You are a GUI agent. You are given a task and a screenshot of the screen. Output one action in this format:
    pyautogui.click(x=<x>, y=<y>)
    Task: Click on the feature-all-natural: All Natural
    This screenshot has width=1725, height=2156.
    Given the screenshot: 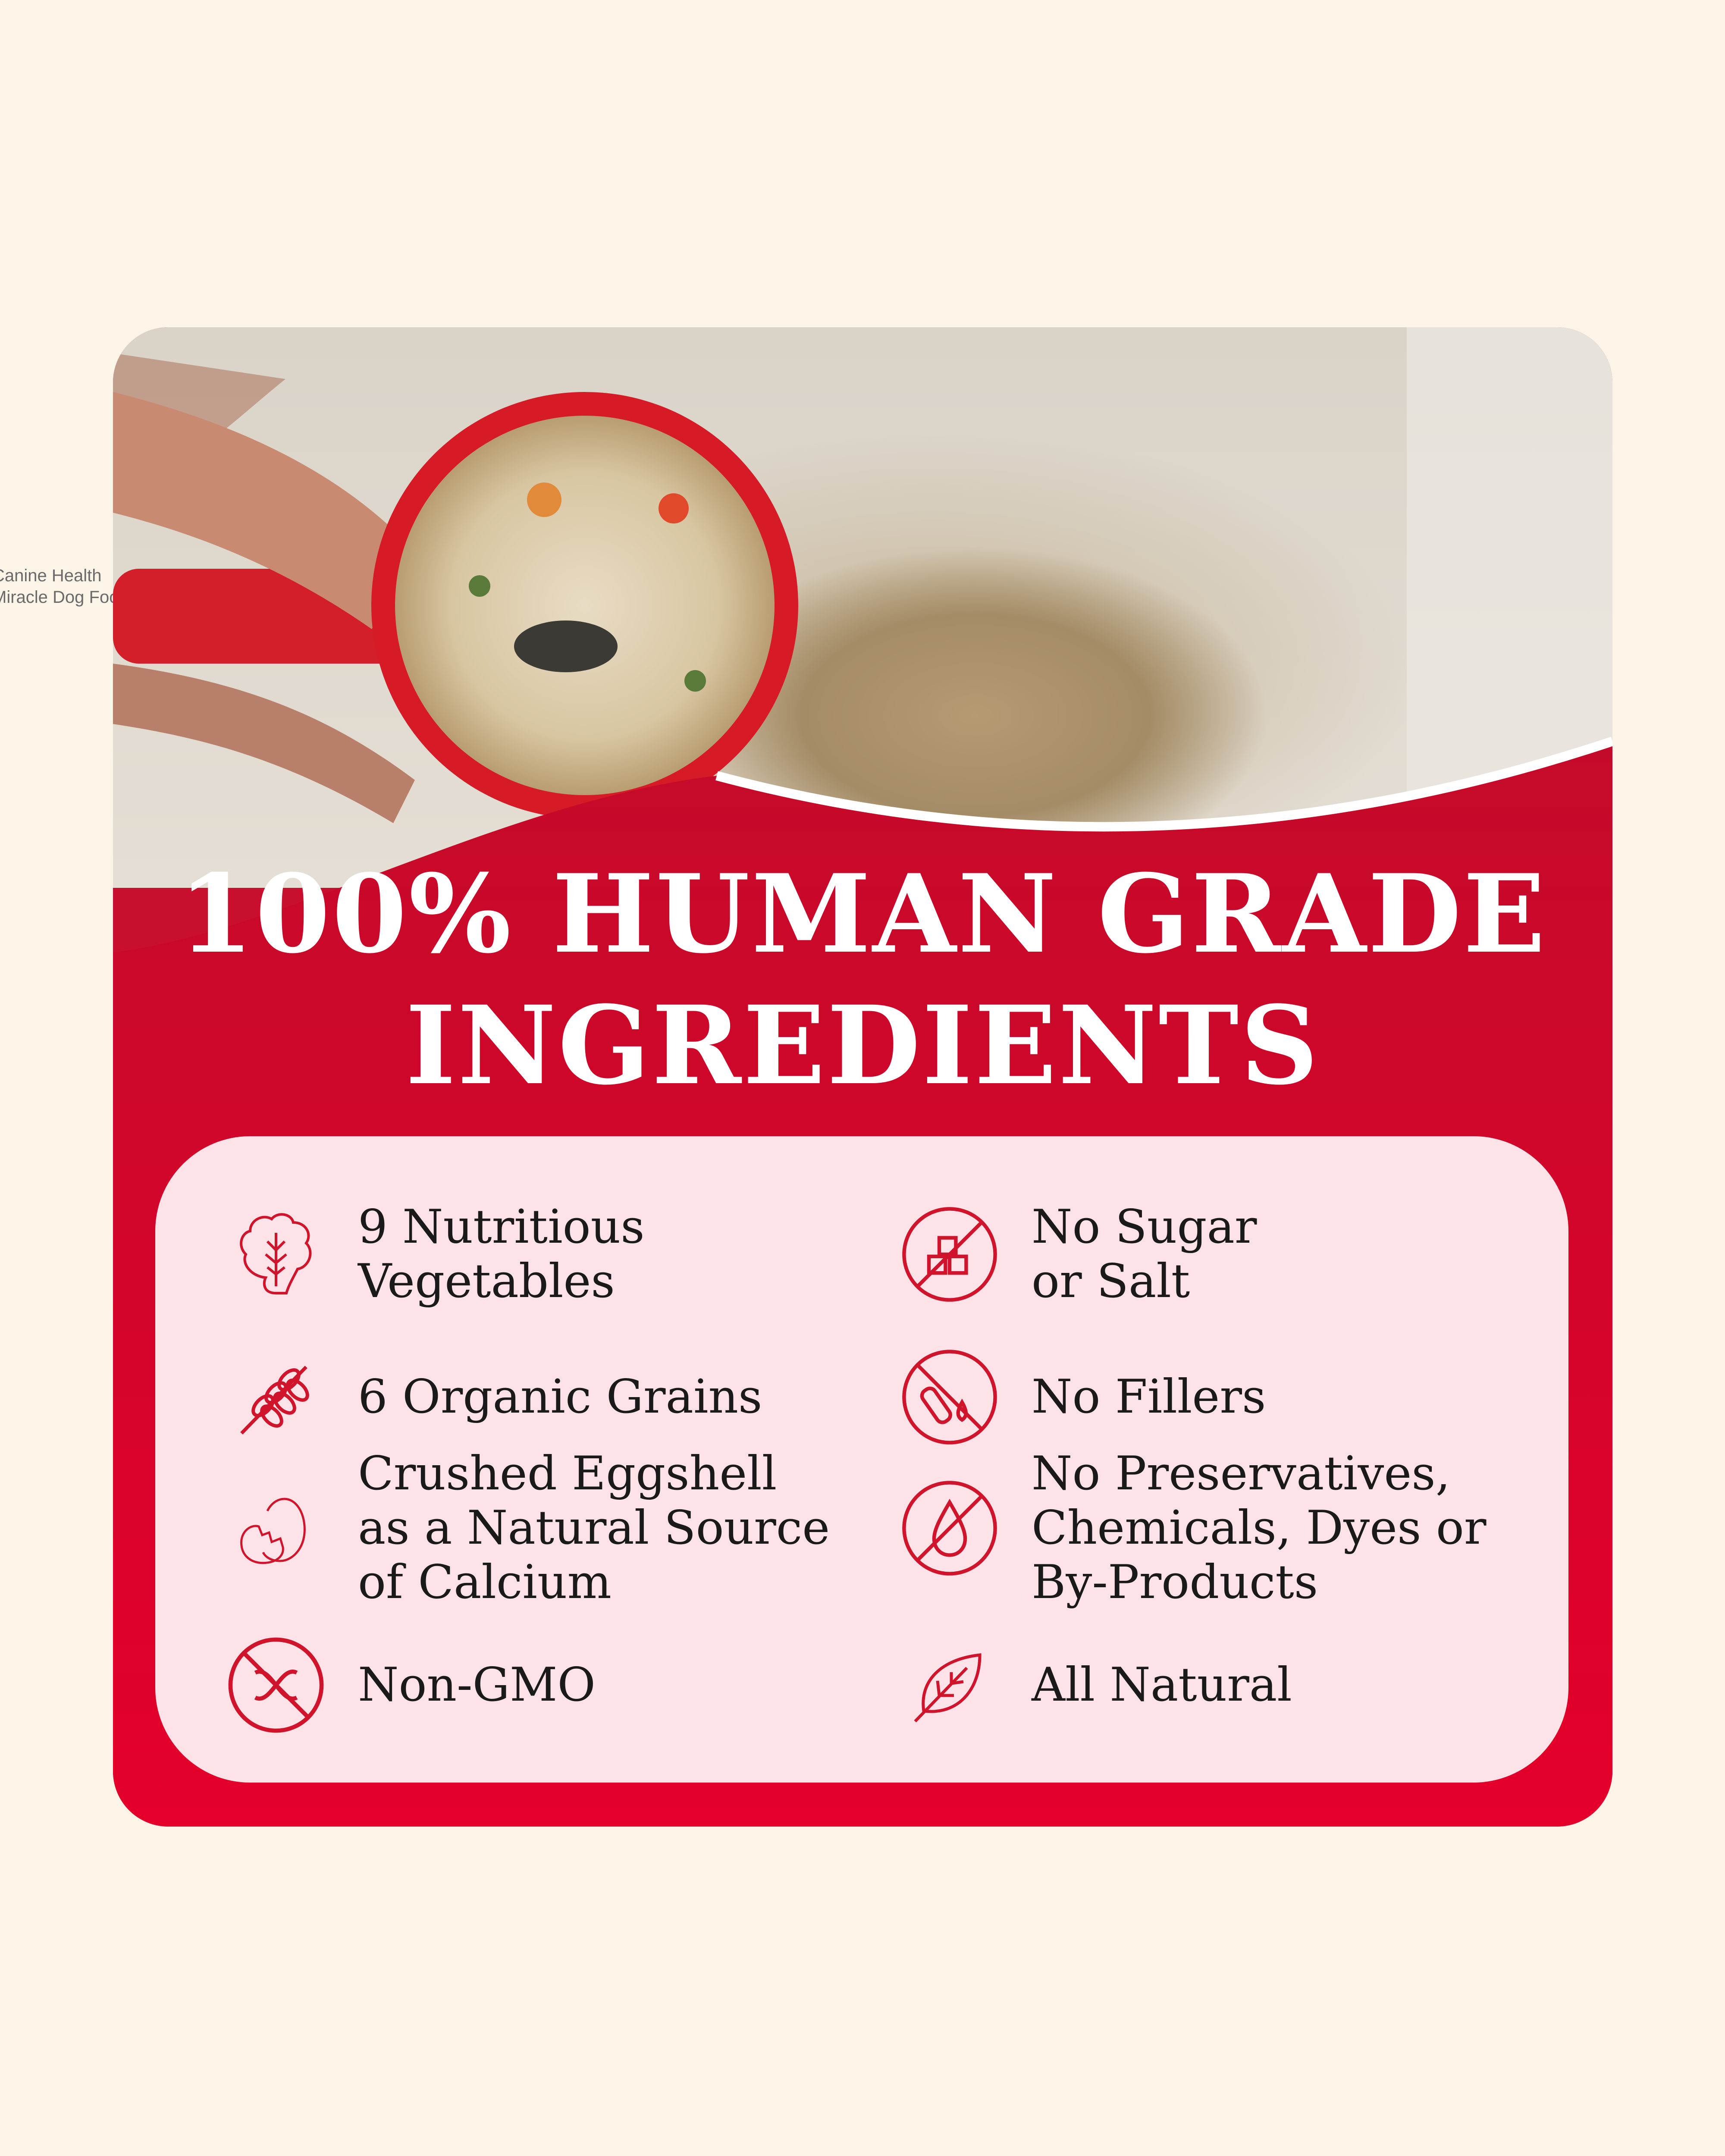 What is the action you would take?
    pyautogui.click(x=1095, y=1685)
    